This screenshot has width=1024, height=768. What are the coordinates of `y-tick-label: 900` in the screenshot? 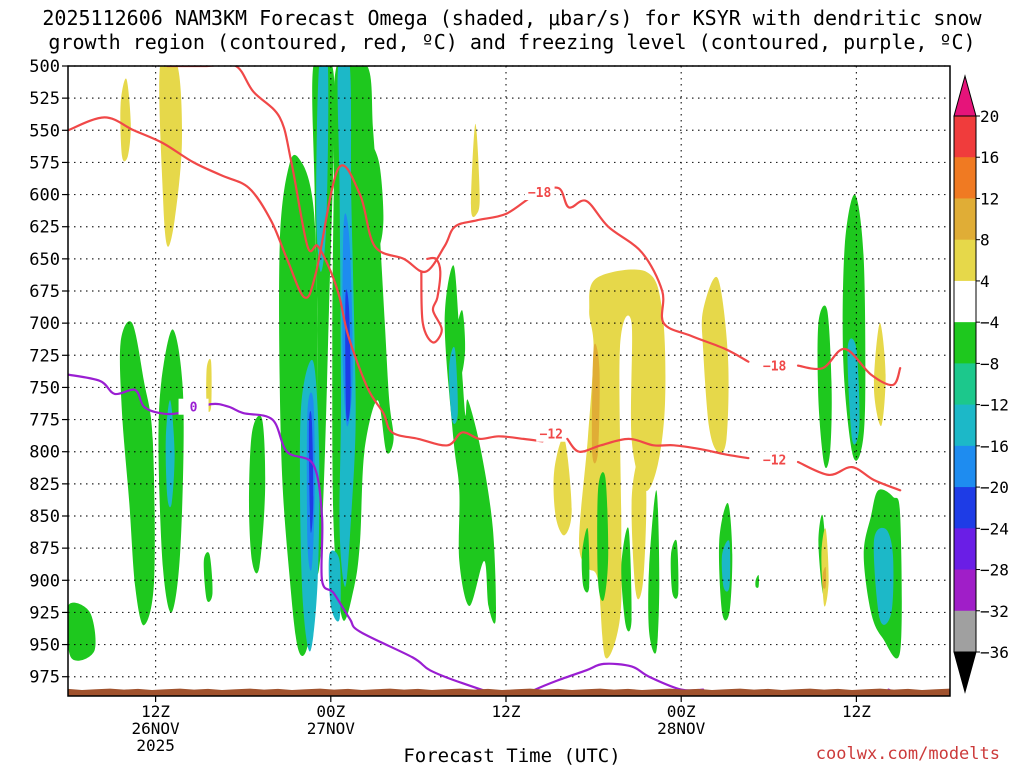 It's located at (44, 581).